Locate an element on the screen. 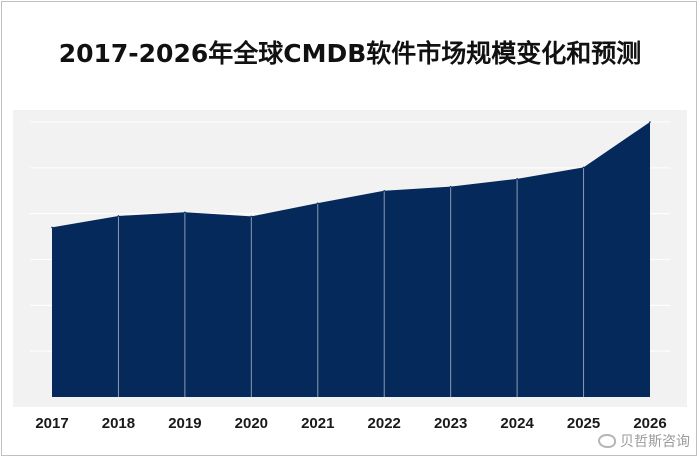 This screenshot has height=459, width=700. x-tick-label: 2023 is located at coordinates (450, 423).